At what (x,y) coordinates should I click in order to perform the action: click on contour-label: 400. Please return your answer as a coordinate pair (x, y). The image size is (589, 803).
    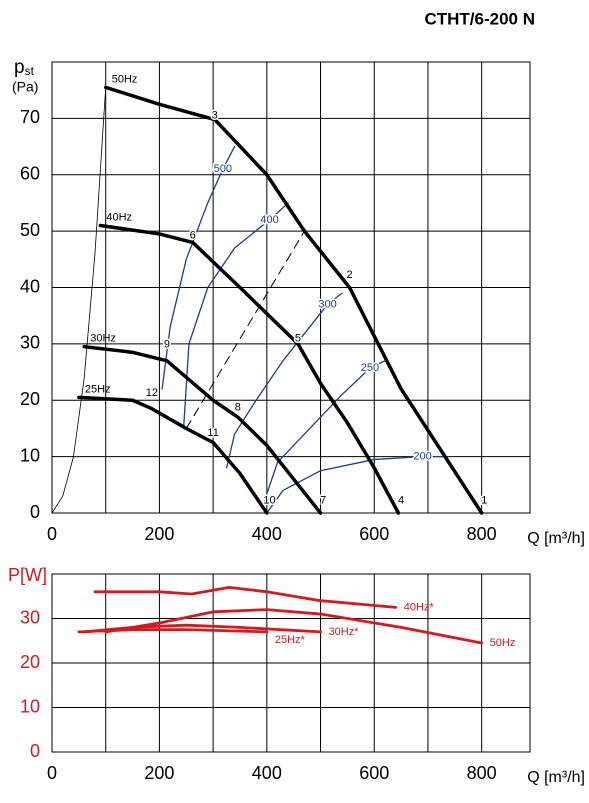
    Looking at the image, I should click on (269, 220).